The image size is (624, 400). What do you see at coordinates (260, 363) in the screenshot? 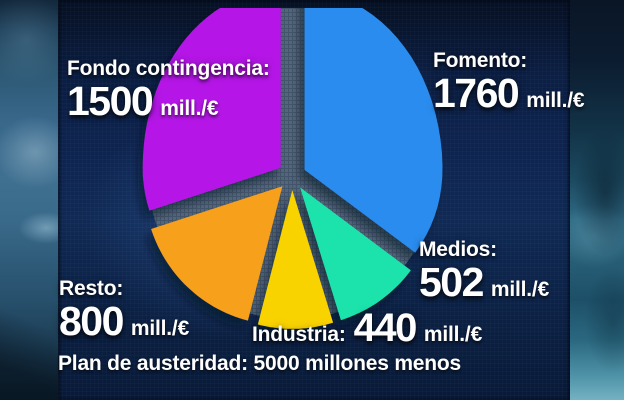
I see `austerity-caption: Plan de austeridad: 5000 millones menos` at bounding box center [260, 363].